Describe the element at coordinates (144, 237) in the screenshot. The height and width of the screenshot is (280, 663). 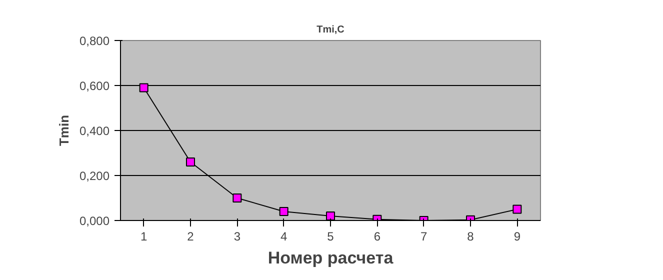
I see `x-tick-label: 1` at that location.